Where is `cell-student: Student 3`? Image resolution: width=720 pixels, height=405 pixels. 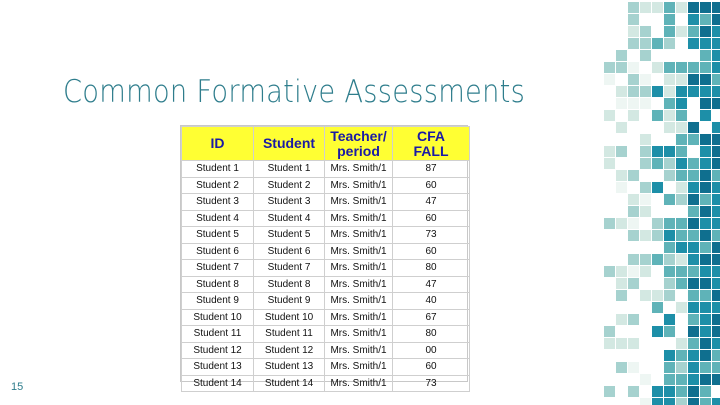 cell-student: Student 3 is located at coordinates (289, 202).